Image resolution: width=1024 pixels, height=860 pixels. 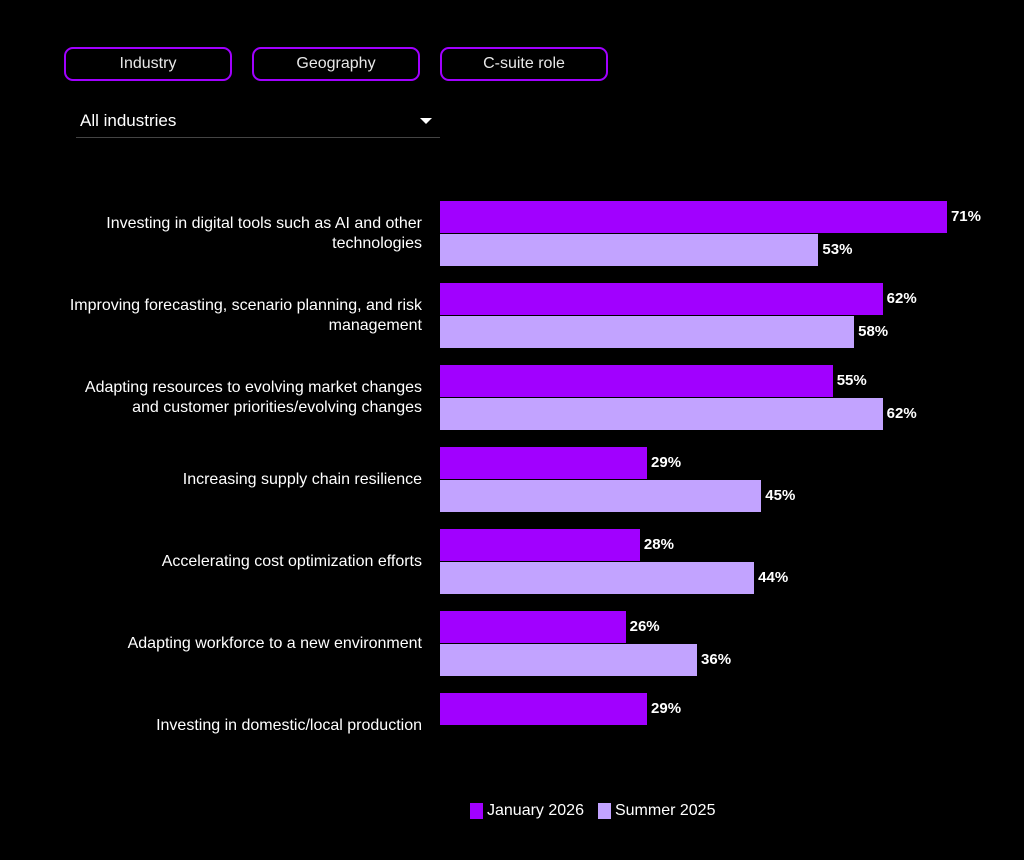 I want to click on category-label: Adapting workforce to a new environment, so click(x=274, y=643).